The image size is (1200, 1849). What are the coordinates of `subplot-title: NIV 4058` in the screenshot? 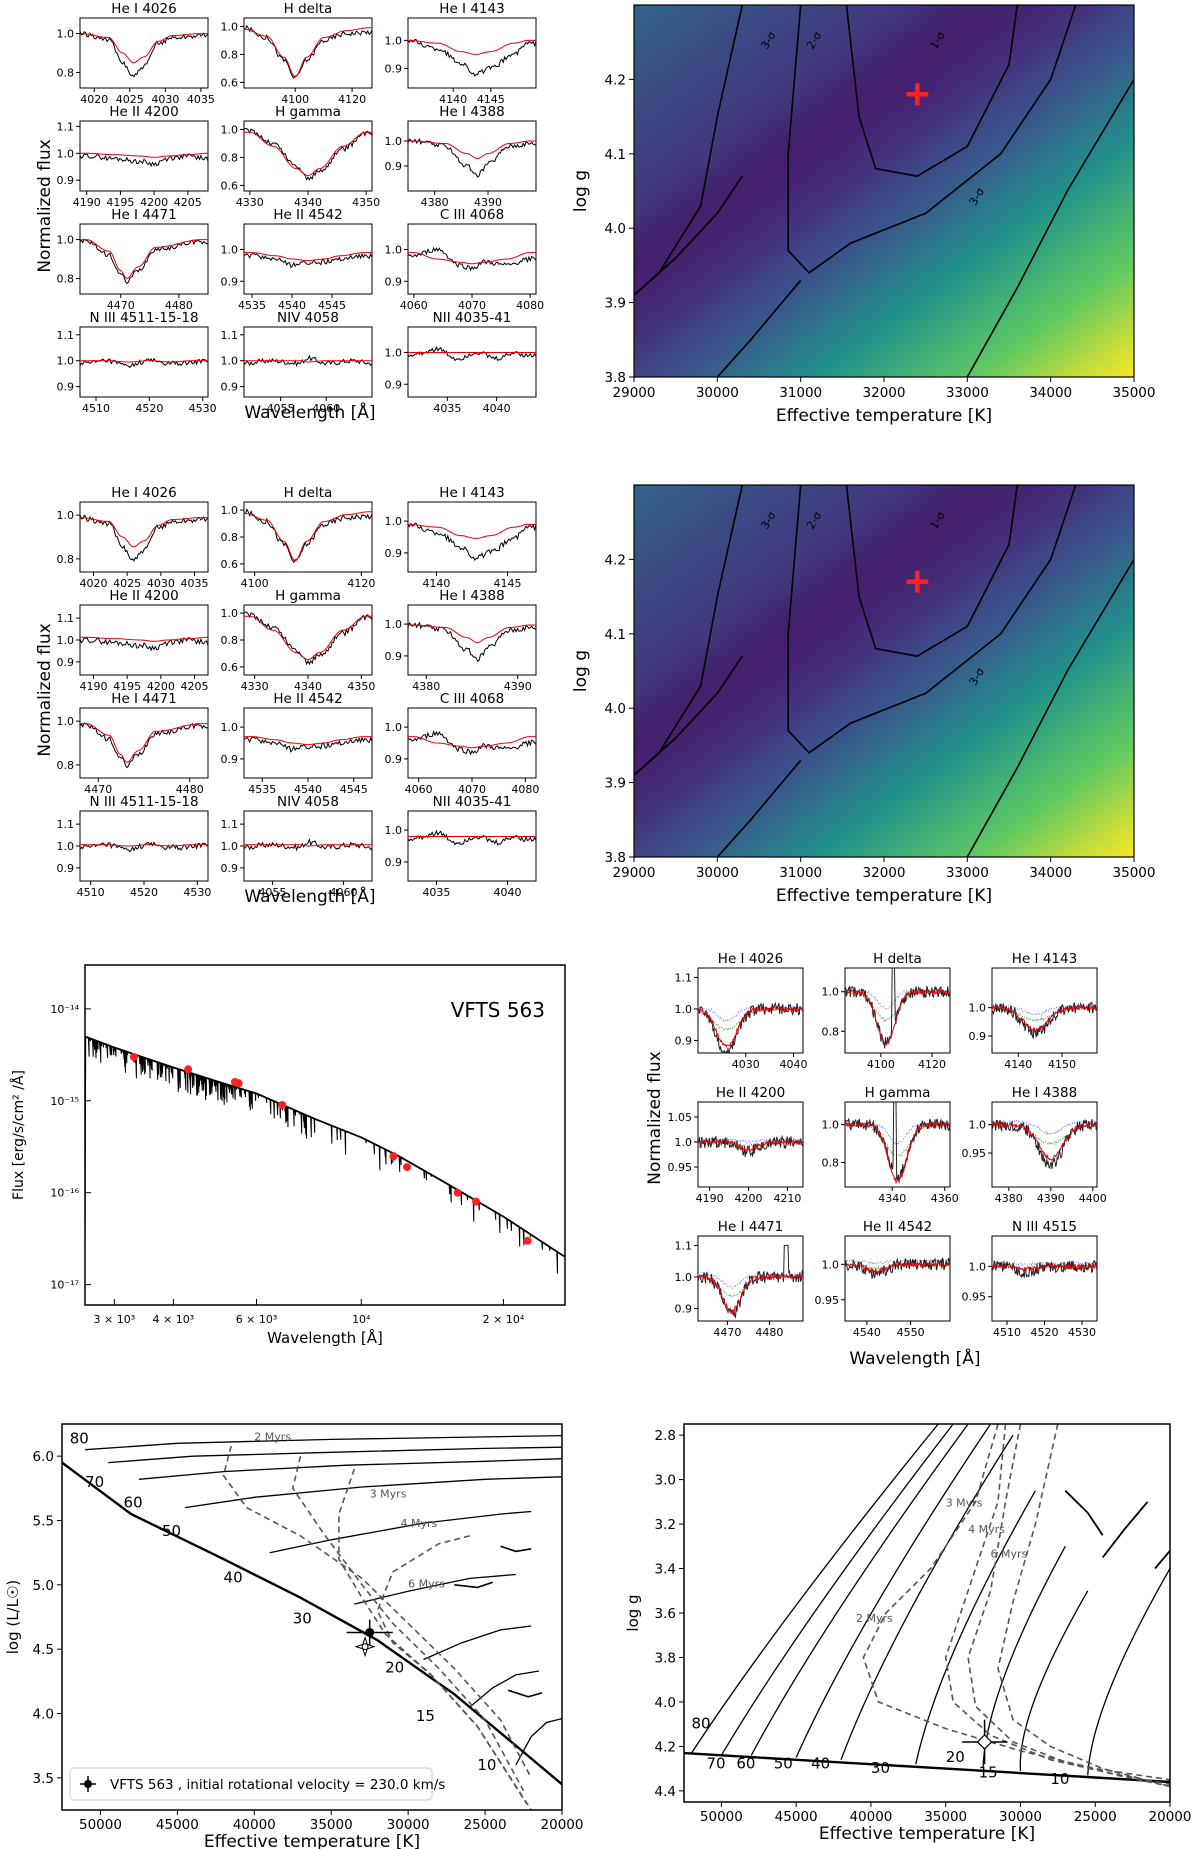 It's located at (308, 318).